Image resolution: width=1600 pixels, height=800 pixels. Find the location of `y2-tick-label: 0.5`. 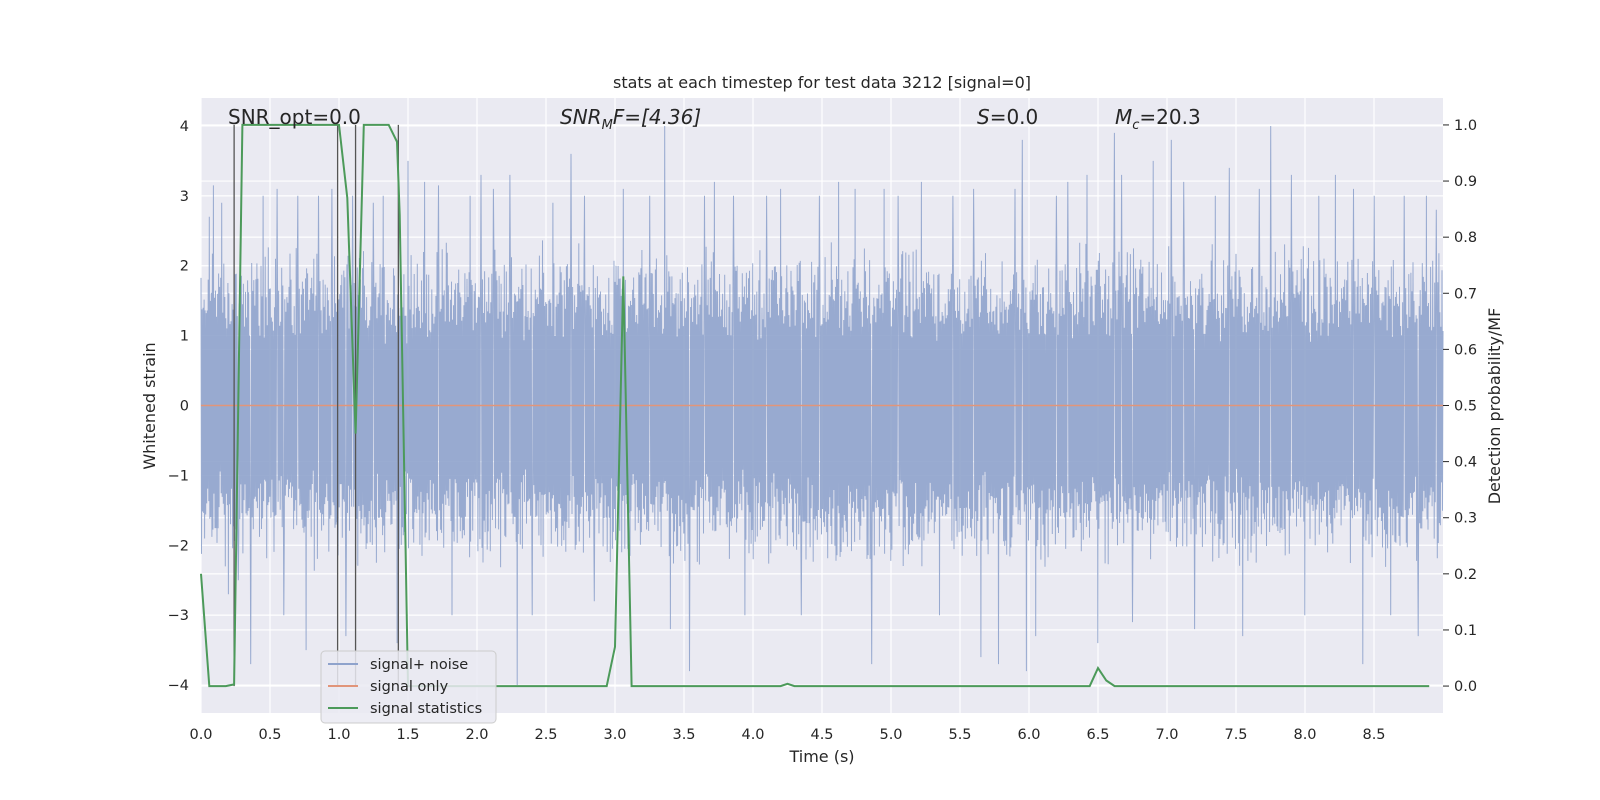

y2-tick-label: 0.5 is located at coordinates (1465, 407).